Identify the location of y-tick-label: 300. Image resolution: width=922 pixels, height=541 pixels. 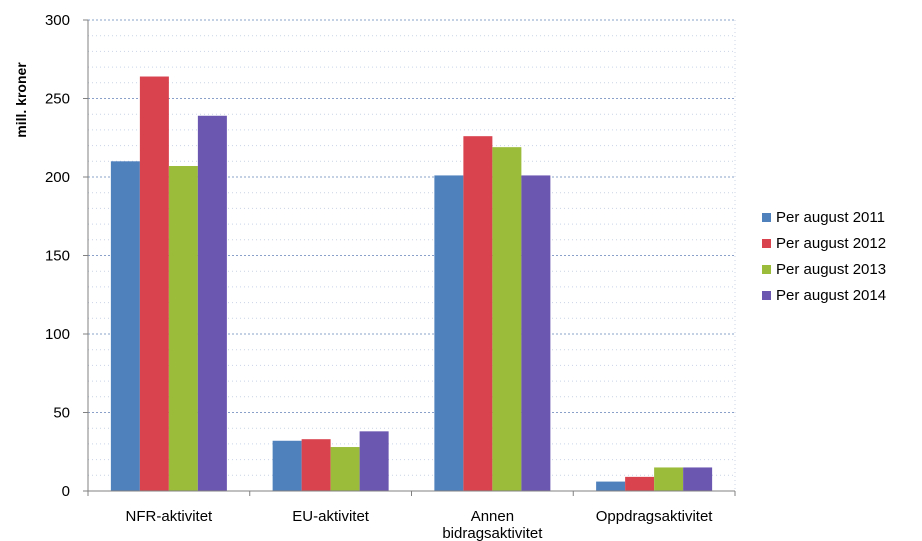
(57, 20).